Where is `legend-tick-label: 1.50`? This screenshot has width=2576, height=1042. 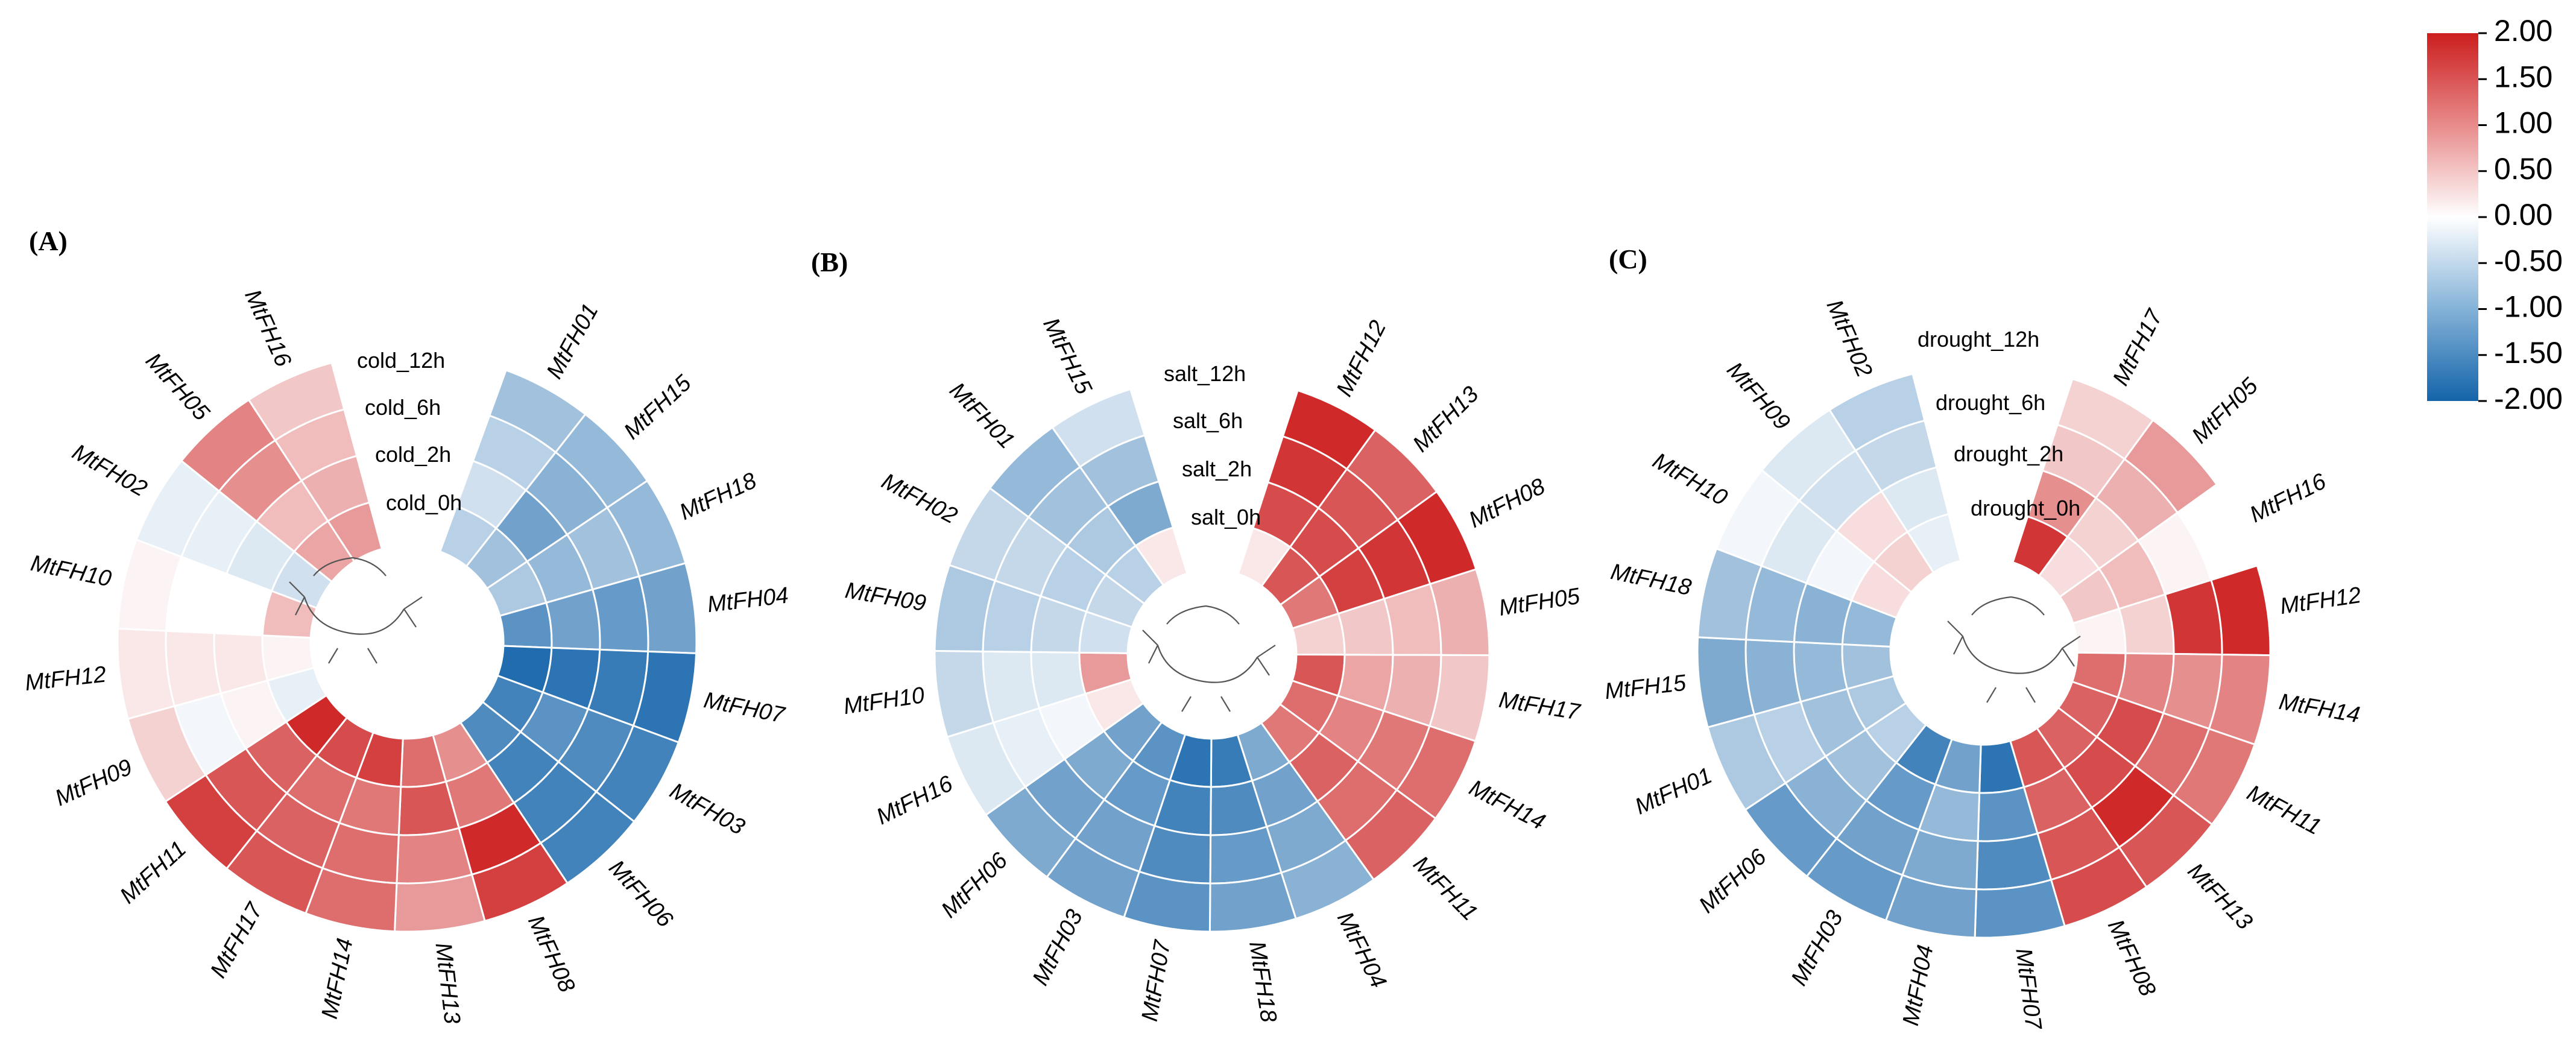 legend-tick-label: 1.50 is located at coordinates (2523, 76).